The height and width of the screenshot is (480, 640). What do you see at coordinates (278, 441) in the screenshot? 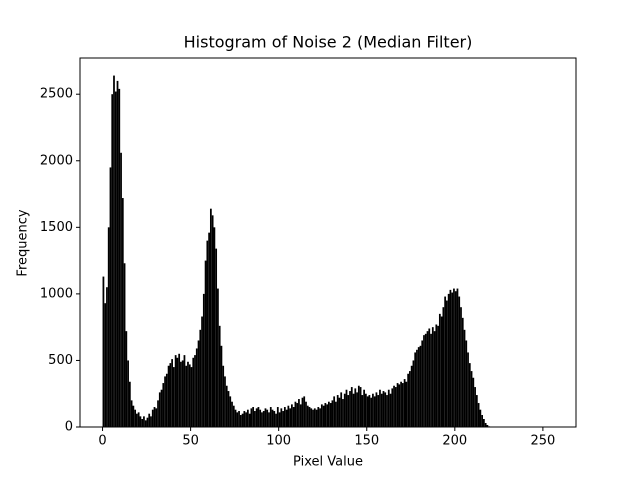
I see `x-tick-label: 100` at bounding box center [278, 441].